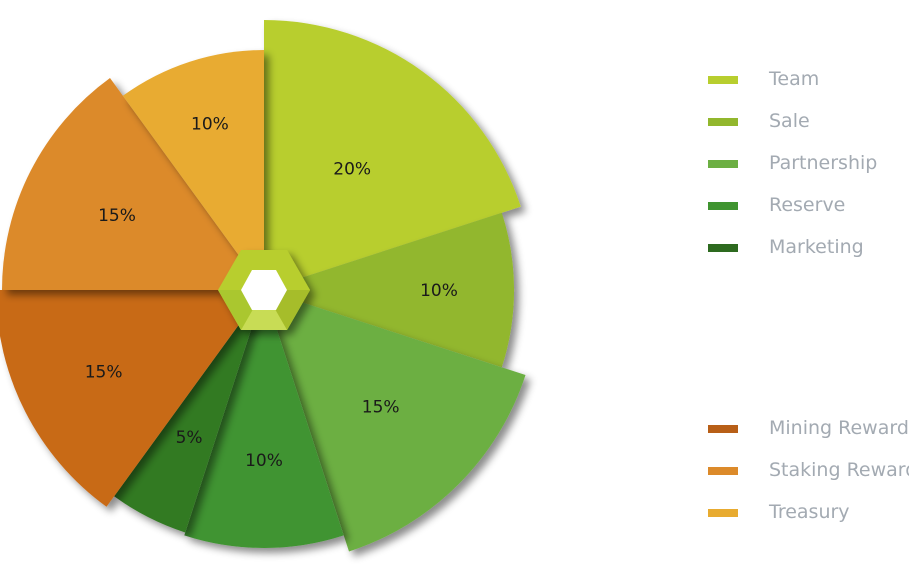 This screenshot has height=565, width=909. Describe the element at coordinates (104, 373) in the screenshot. I see `slice-label-mining-reward: 15%` at that location.